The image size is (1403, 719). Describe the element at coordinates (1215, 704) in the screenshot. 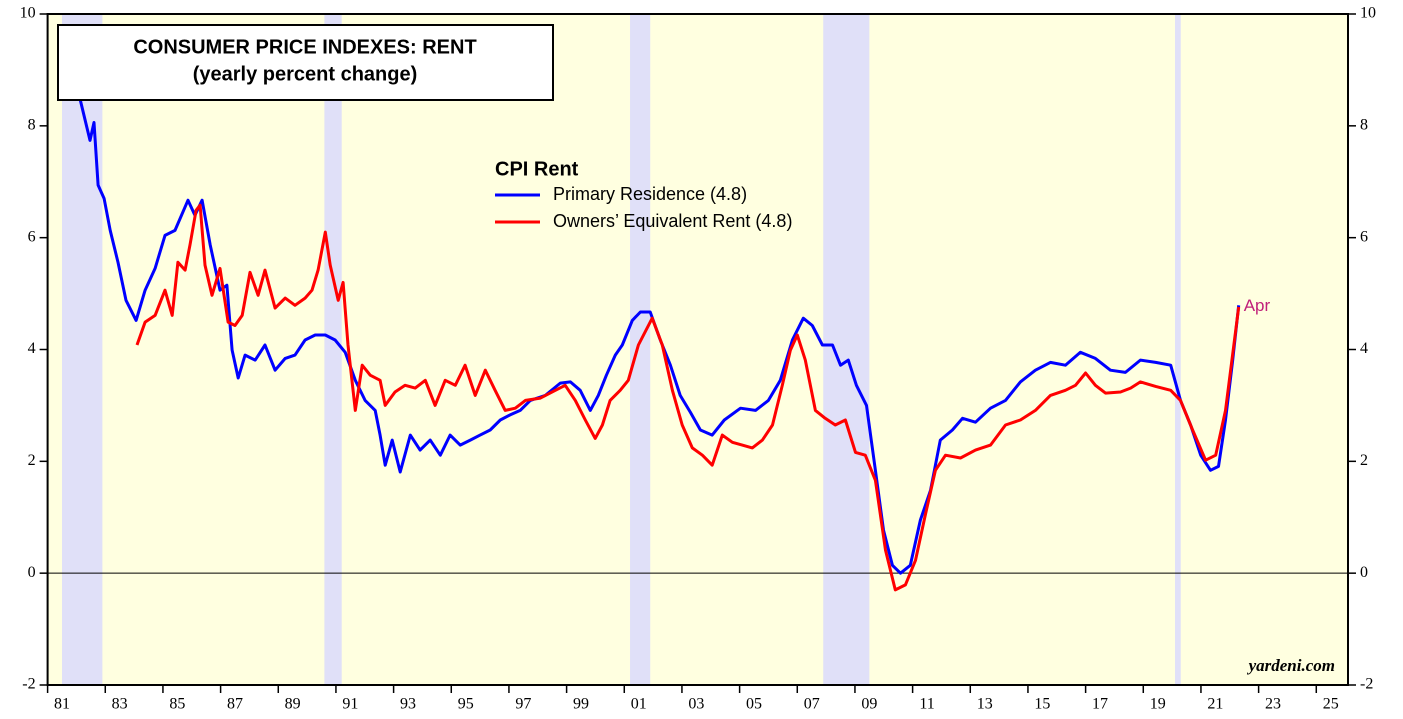

I see `x-tick-label: 21` at that location.